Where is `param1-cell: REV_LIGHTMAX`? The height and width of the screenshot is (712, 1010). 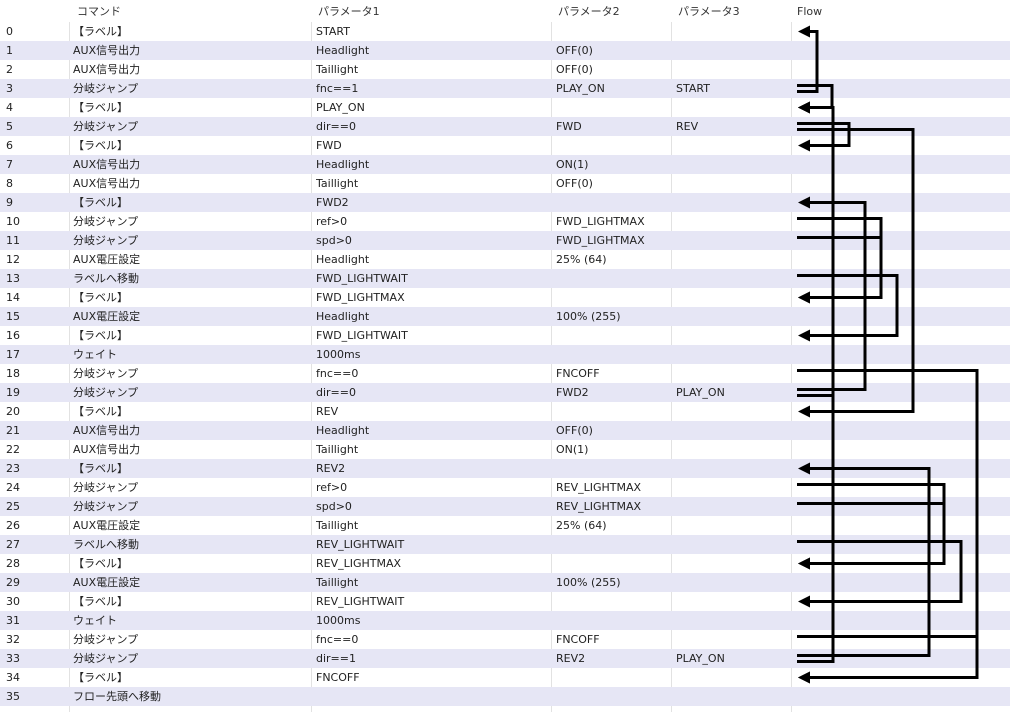
param1-cell: REV_LIGHTMAX is located at coordinates (359, 563).